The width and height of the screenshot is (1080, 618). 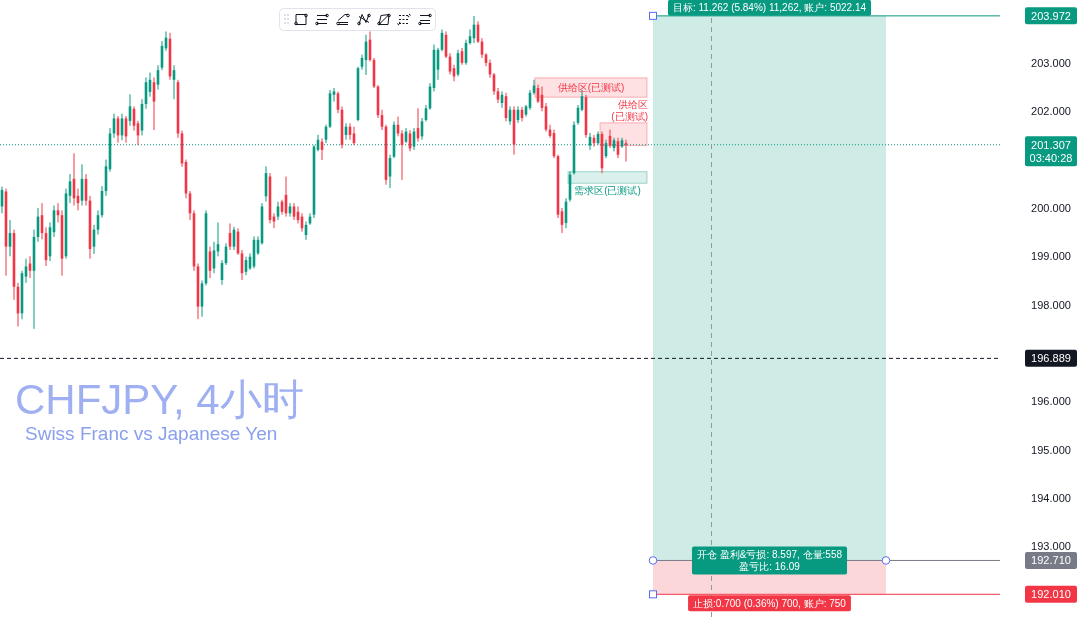 I want to click on price-tag: 201.307 03:40:28, so click(x=1051, y=151).